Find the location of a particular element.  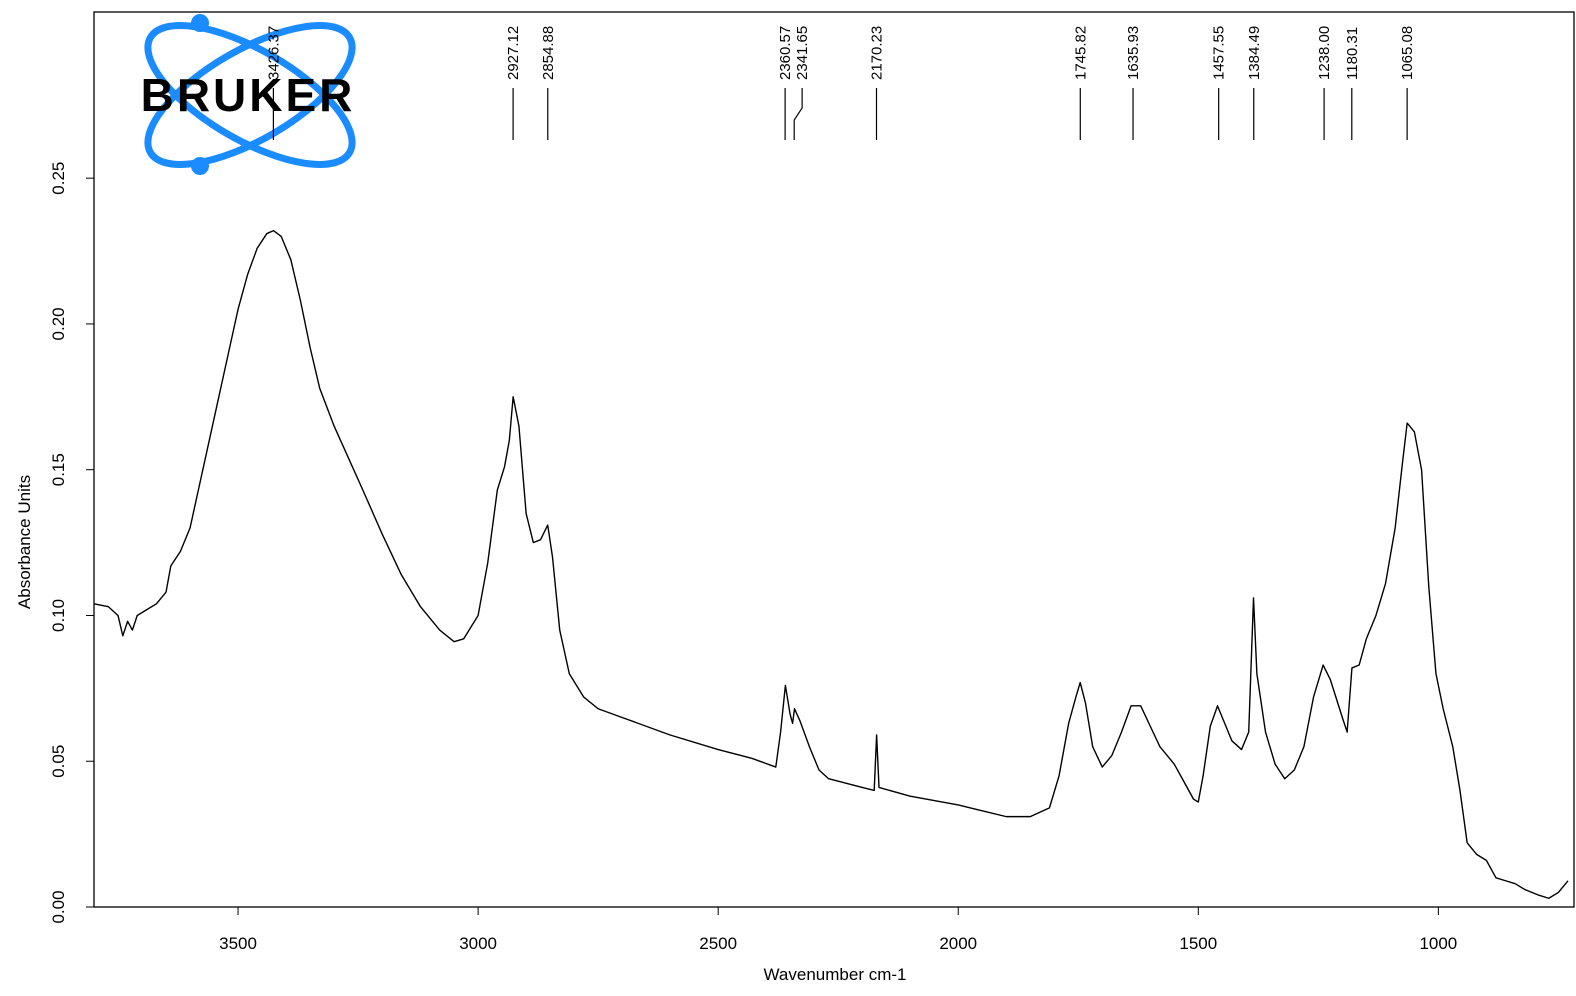

peak-label: 1457.55 is located at coordinates (1219, 53).